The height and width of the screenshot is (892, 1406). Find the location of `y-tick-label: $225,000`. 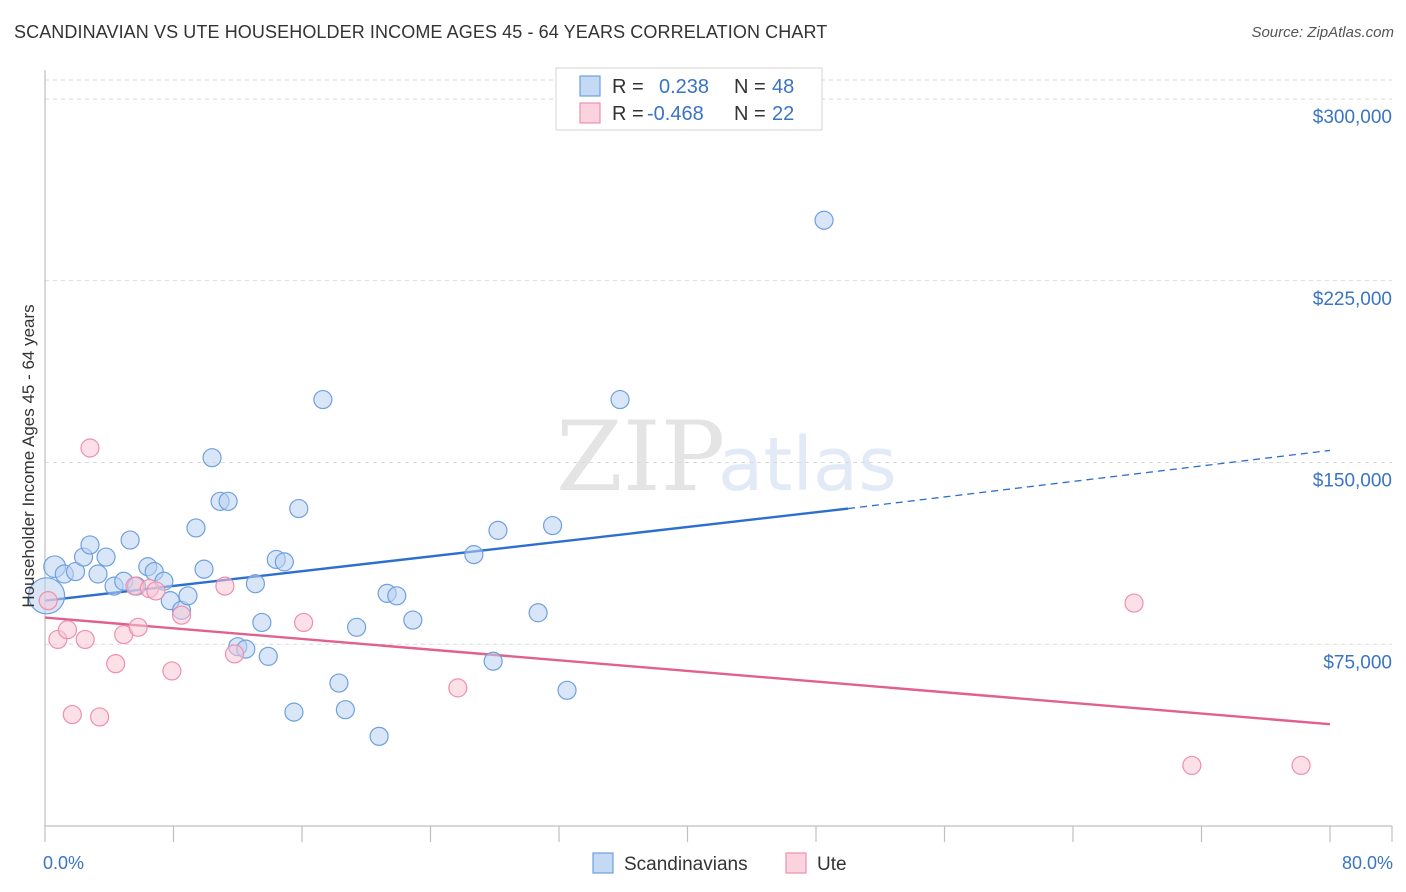

y-tick-label: $225,000 is located at coordinates (1352, 299).